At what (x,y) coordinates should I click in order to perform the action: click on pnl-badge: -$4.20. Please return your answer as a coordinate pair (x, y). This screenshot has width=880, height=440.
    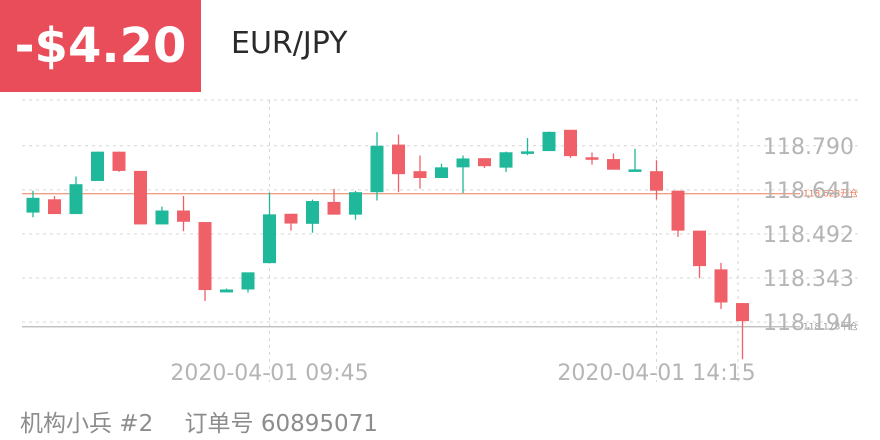
    Looking at the image, I should click on (100, 46).